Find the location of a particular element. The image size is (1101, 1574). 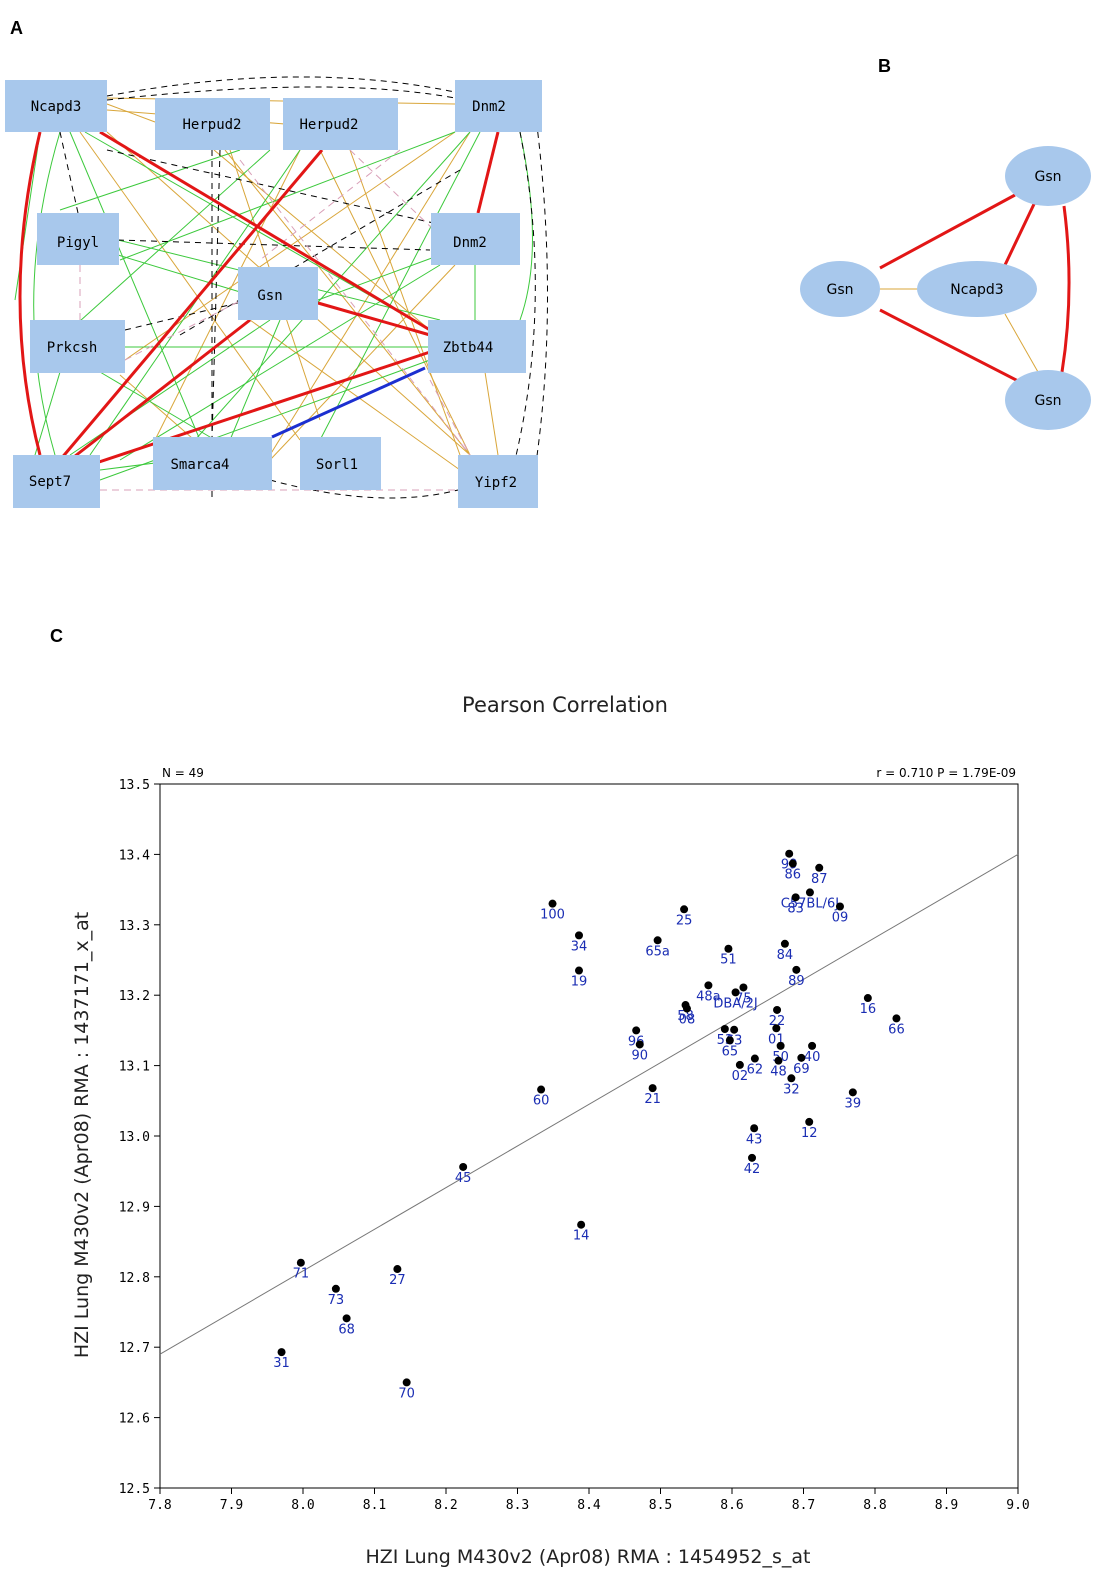

data-point-label: 83 is located at coordinates (795, 908).